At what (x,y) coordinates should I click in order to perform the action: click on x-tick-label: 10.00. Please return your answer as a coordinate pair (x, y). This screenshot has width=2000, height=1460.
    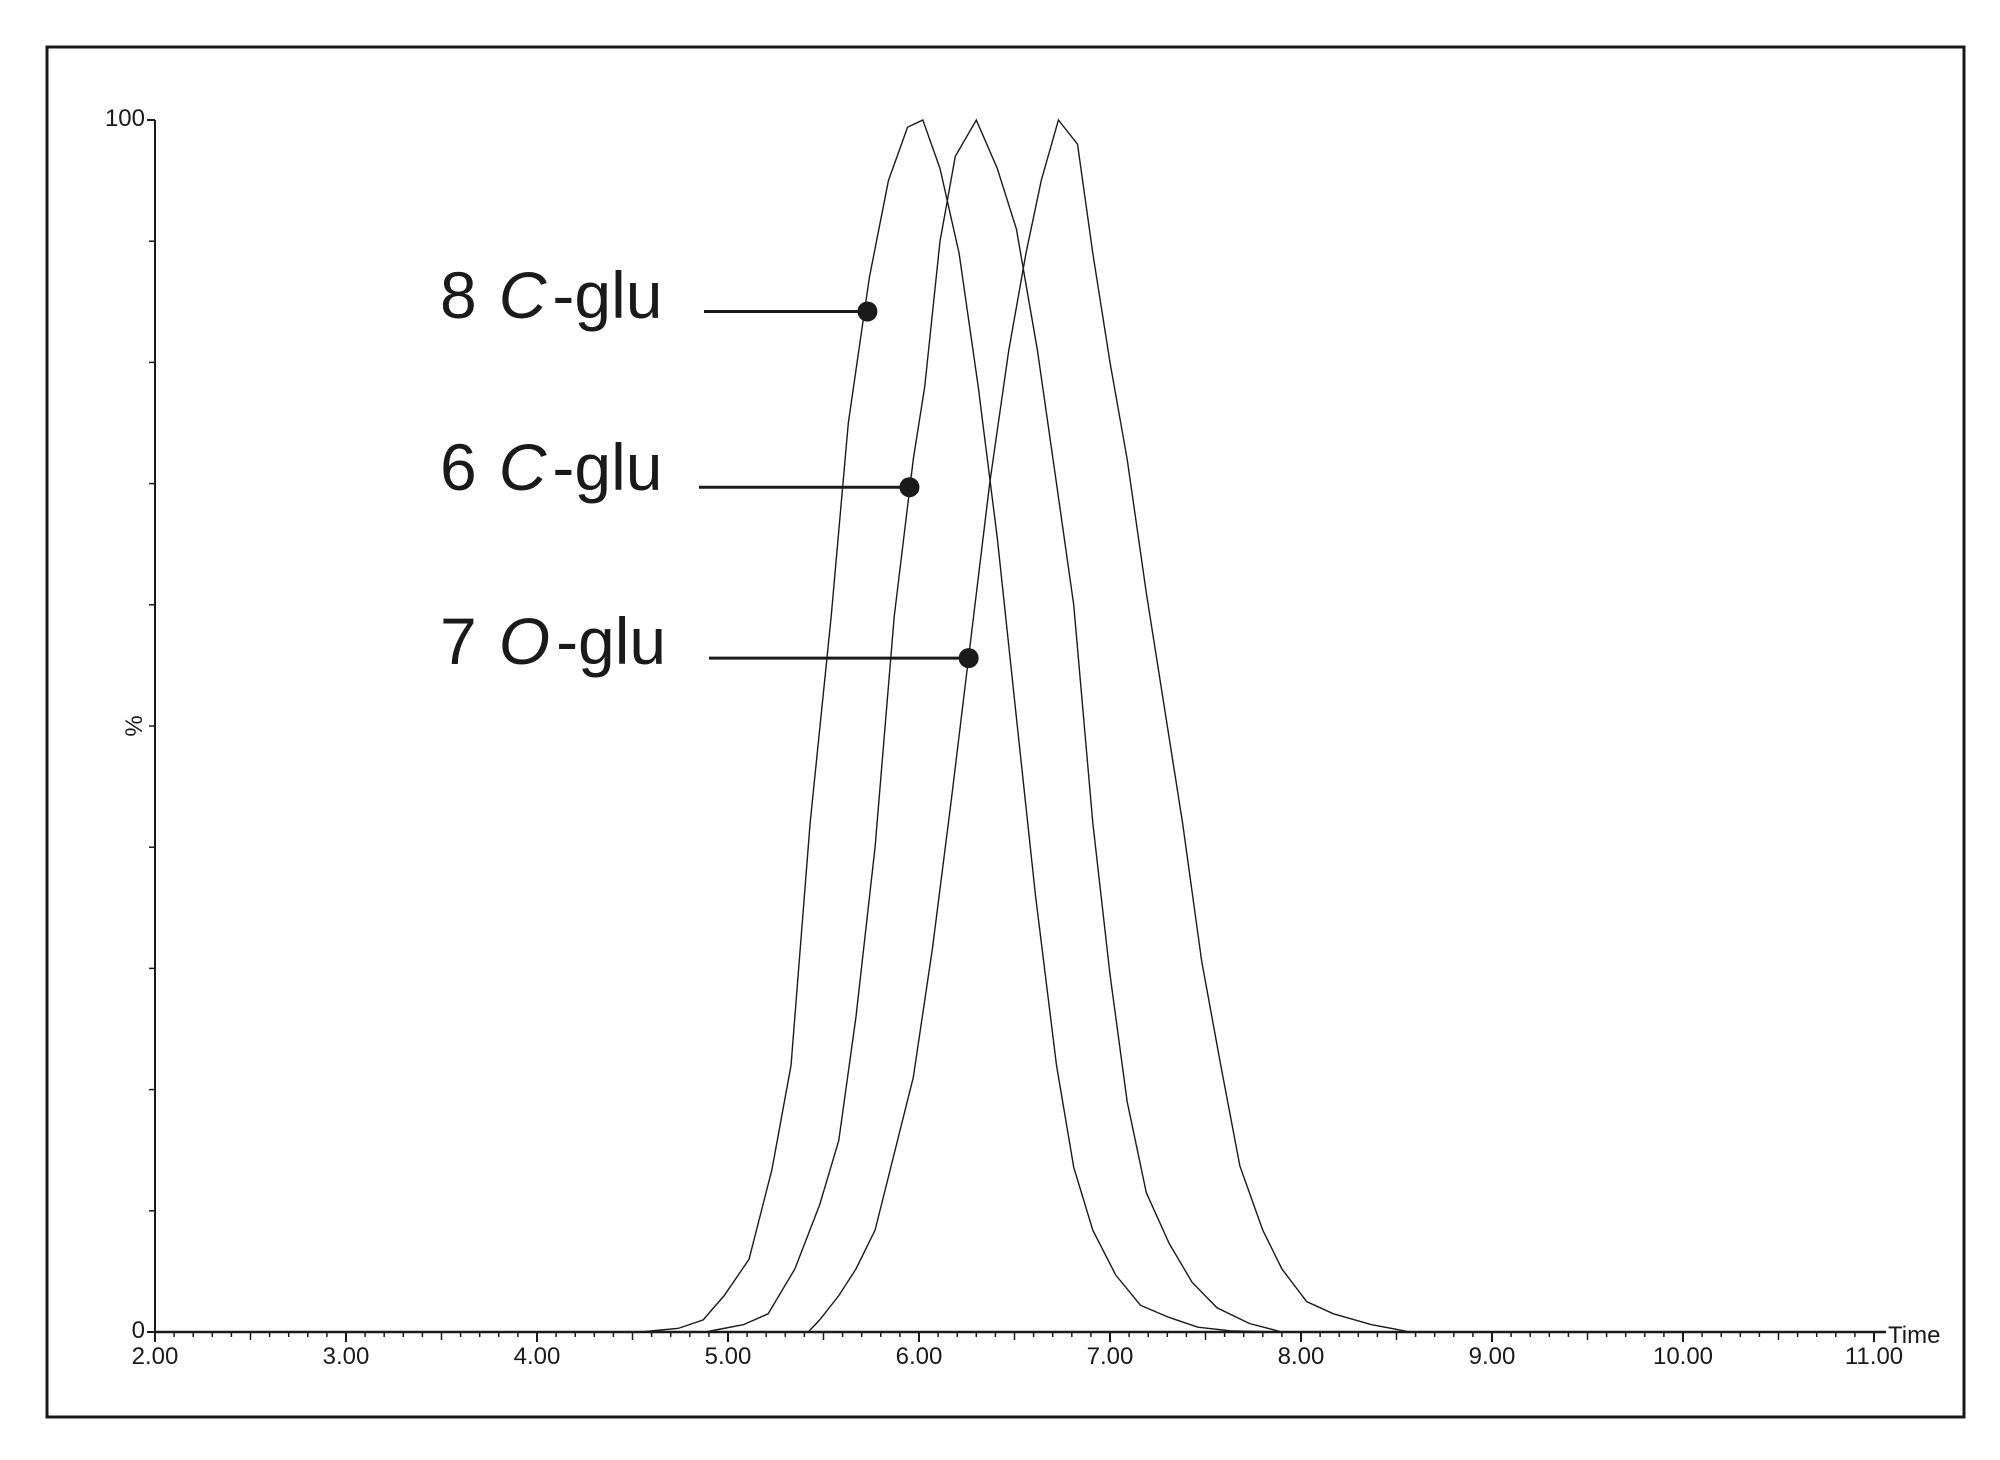
    Looking at the image, I should click on (1683, 1356).